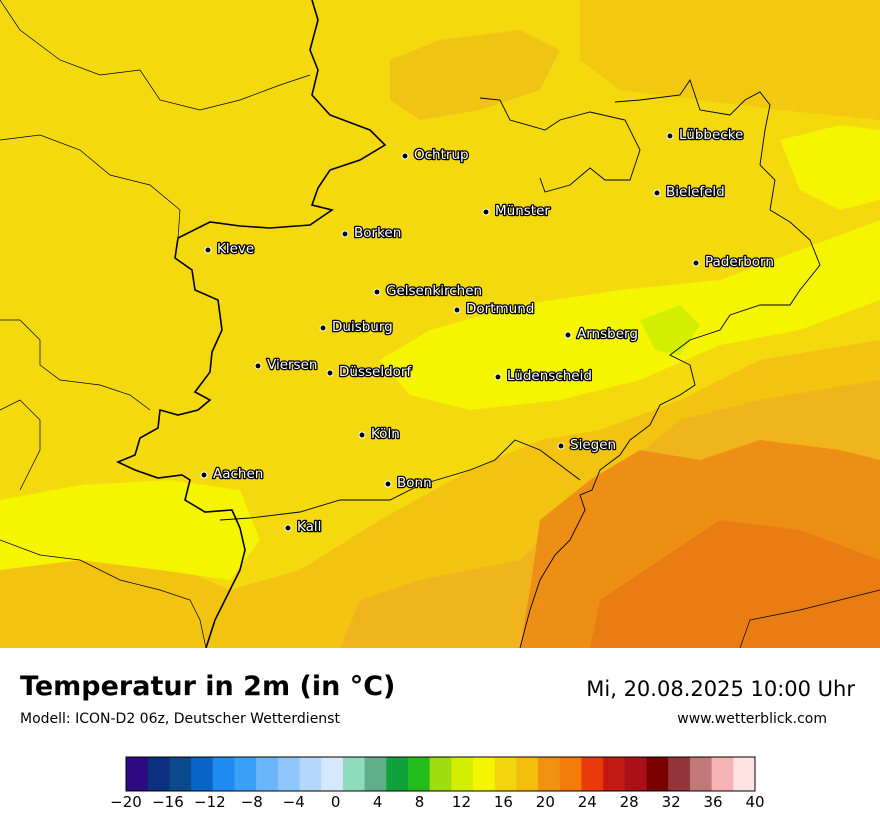 This screenshot has height=830, width=880. What do you see at coordinates (752, 719) in the screenshot?
I see `source-link: www.wetterblick.com` at bounding box center [752, 719].